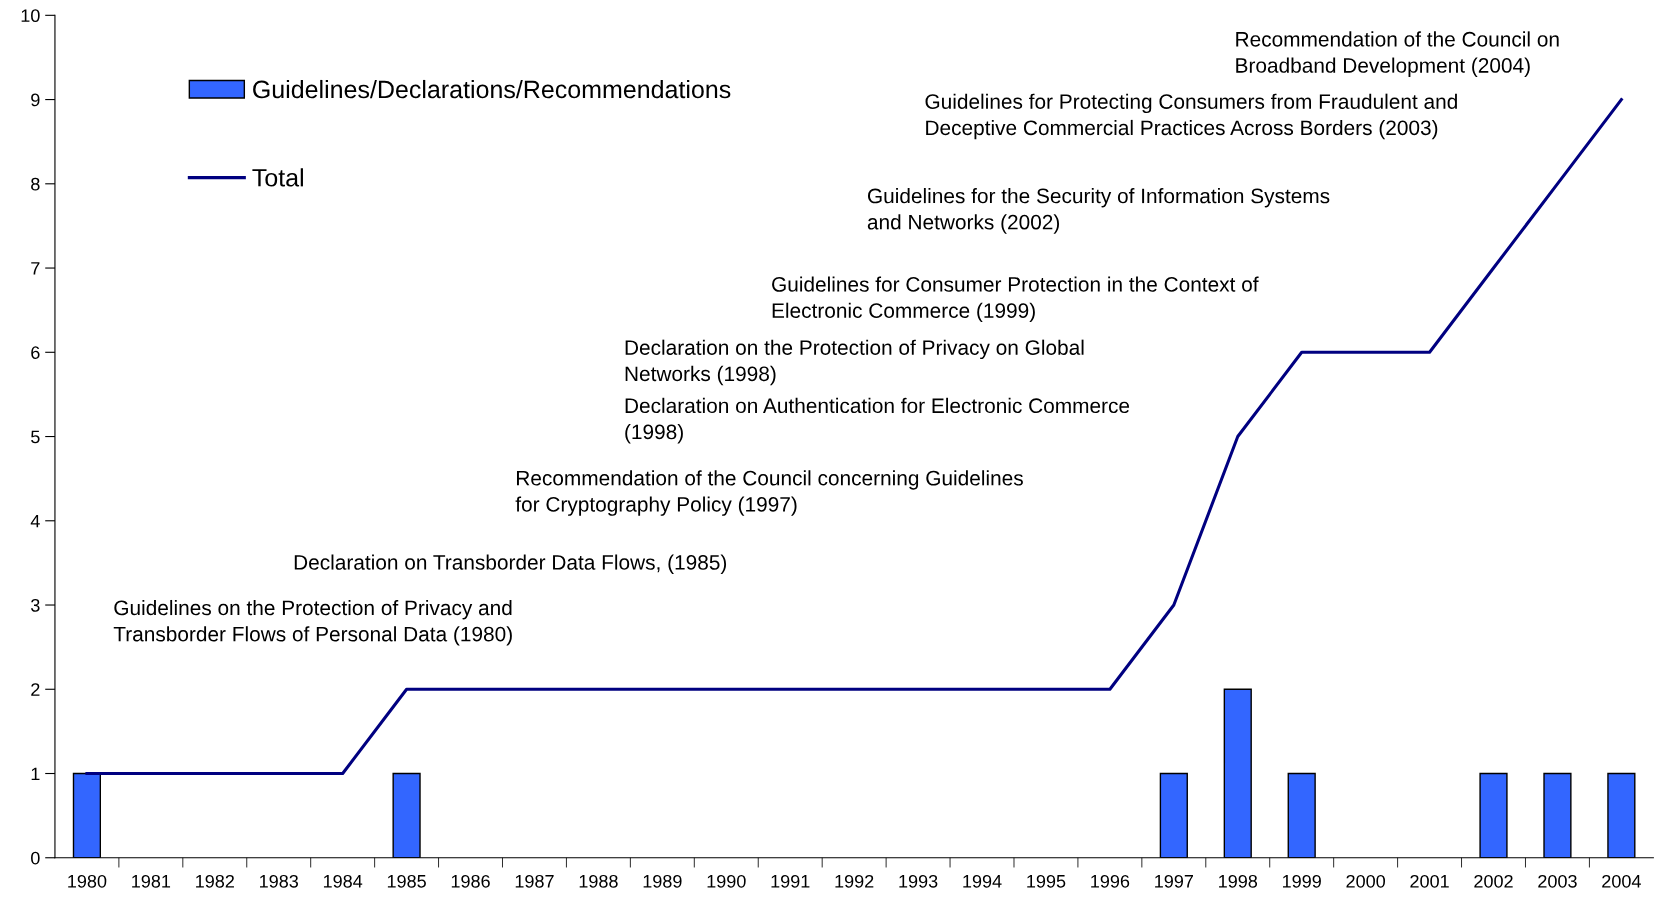 The width and height of the screenshot is (1665, 901). Describe the element at coordinates (35, 521) in the screenshot. I see `y-tick-label: 4` at that location.